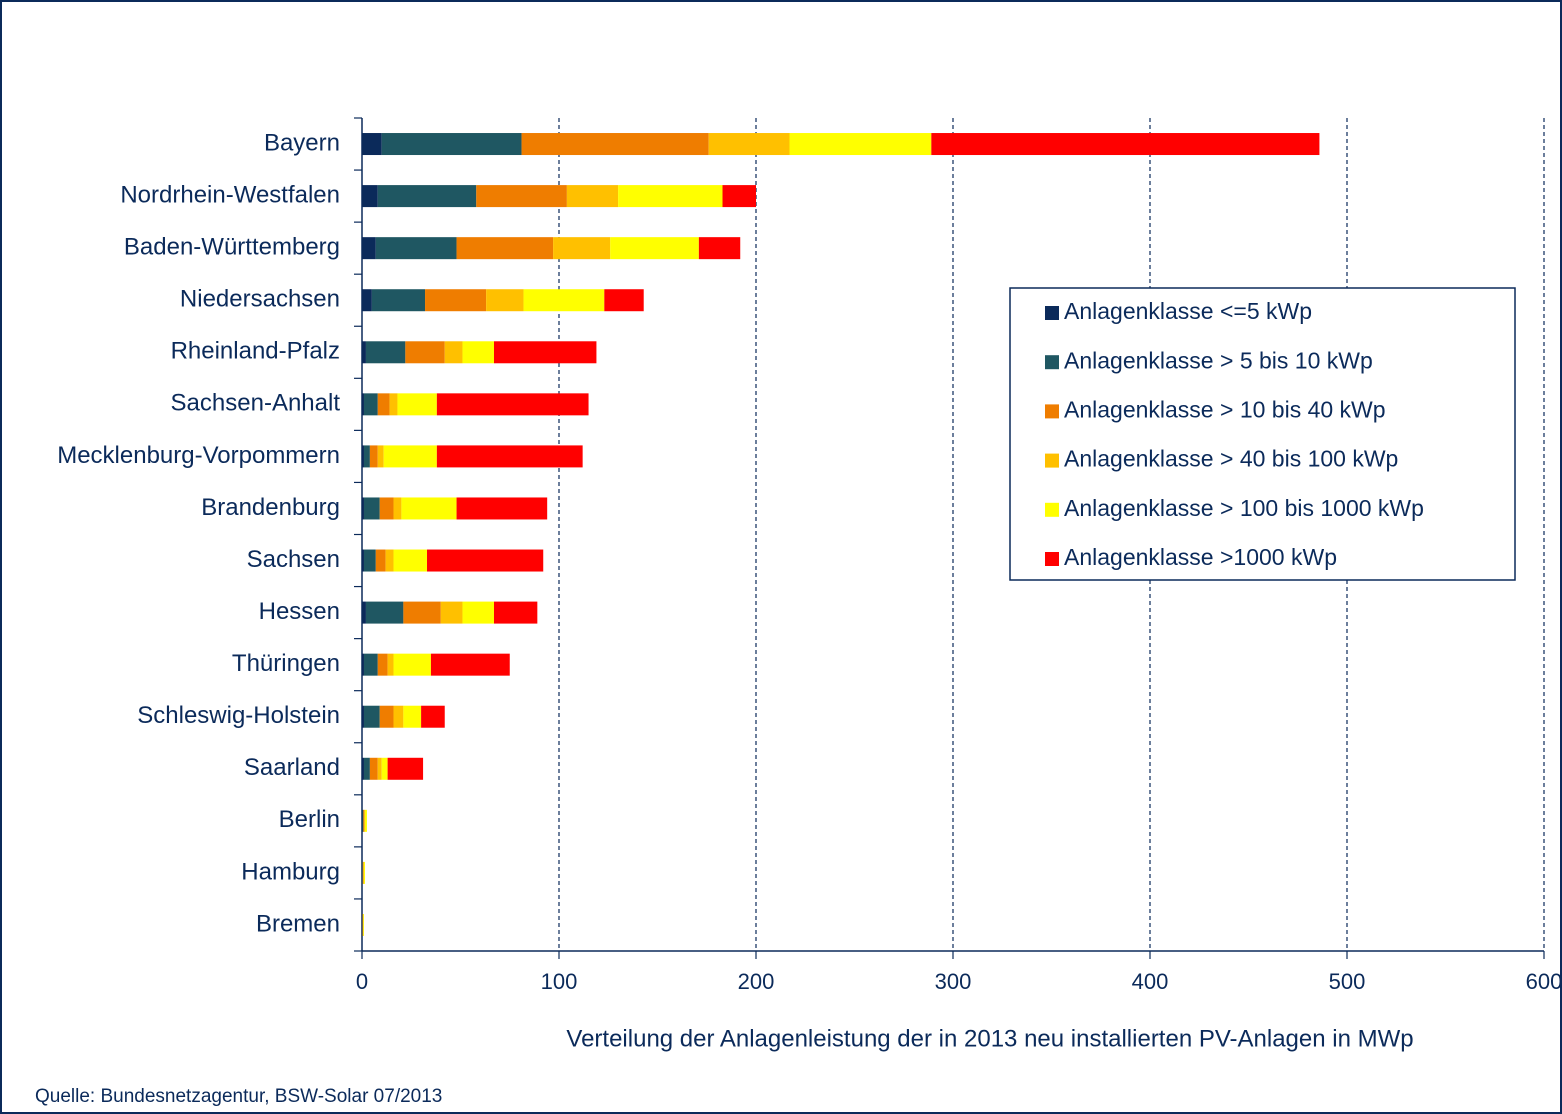 This screenshot has height=1114, width=1562. I want to click on y-tick-label: Mecklenburg-Vorpommern, so click(198, 455).